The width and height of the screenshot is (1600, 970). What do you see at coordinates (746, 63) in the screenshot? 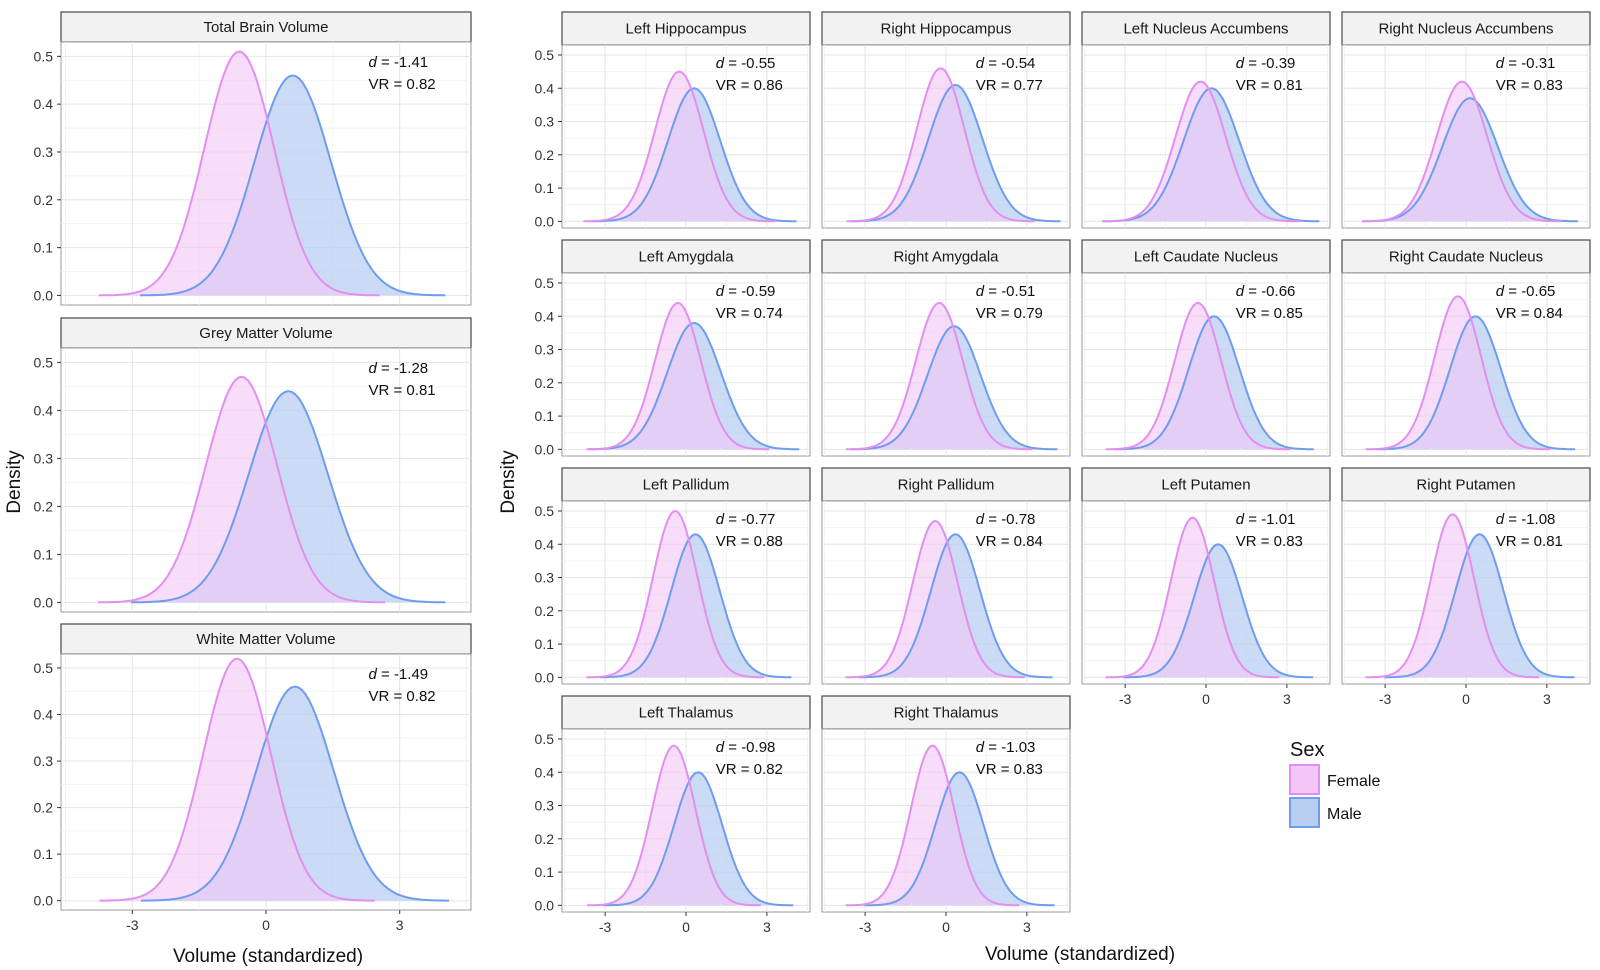
I see `cohens-d-left-hippocampus: d = -0.55` at bounding box center [746, 63].